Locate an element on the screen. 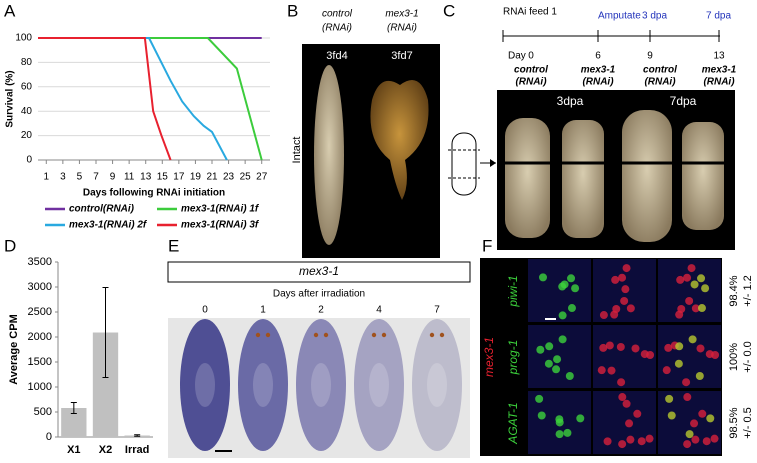  y-tick-label: 500 is located at coordinates (43, 412).